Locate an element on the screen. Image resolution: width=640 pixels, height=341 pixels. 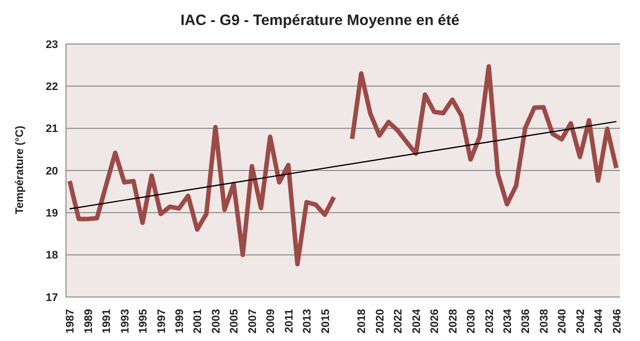
x-tick-label: 2005 is located at coordinates (234, 321).